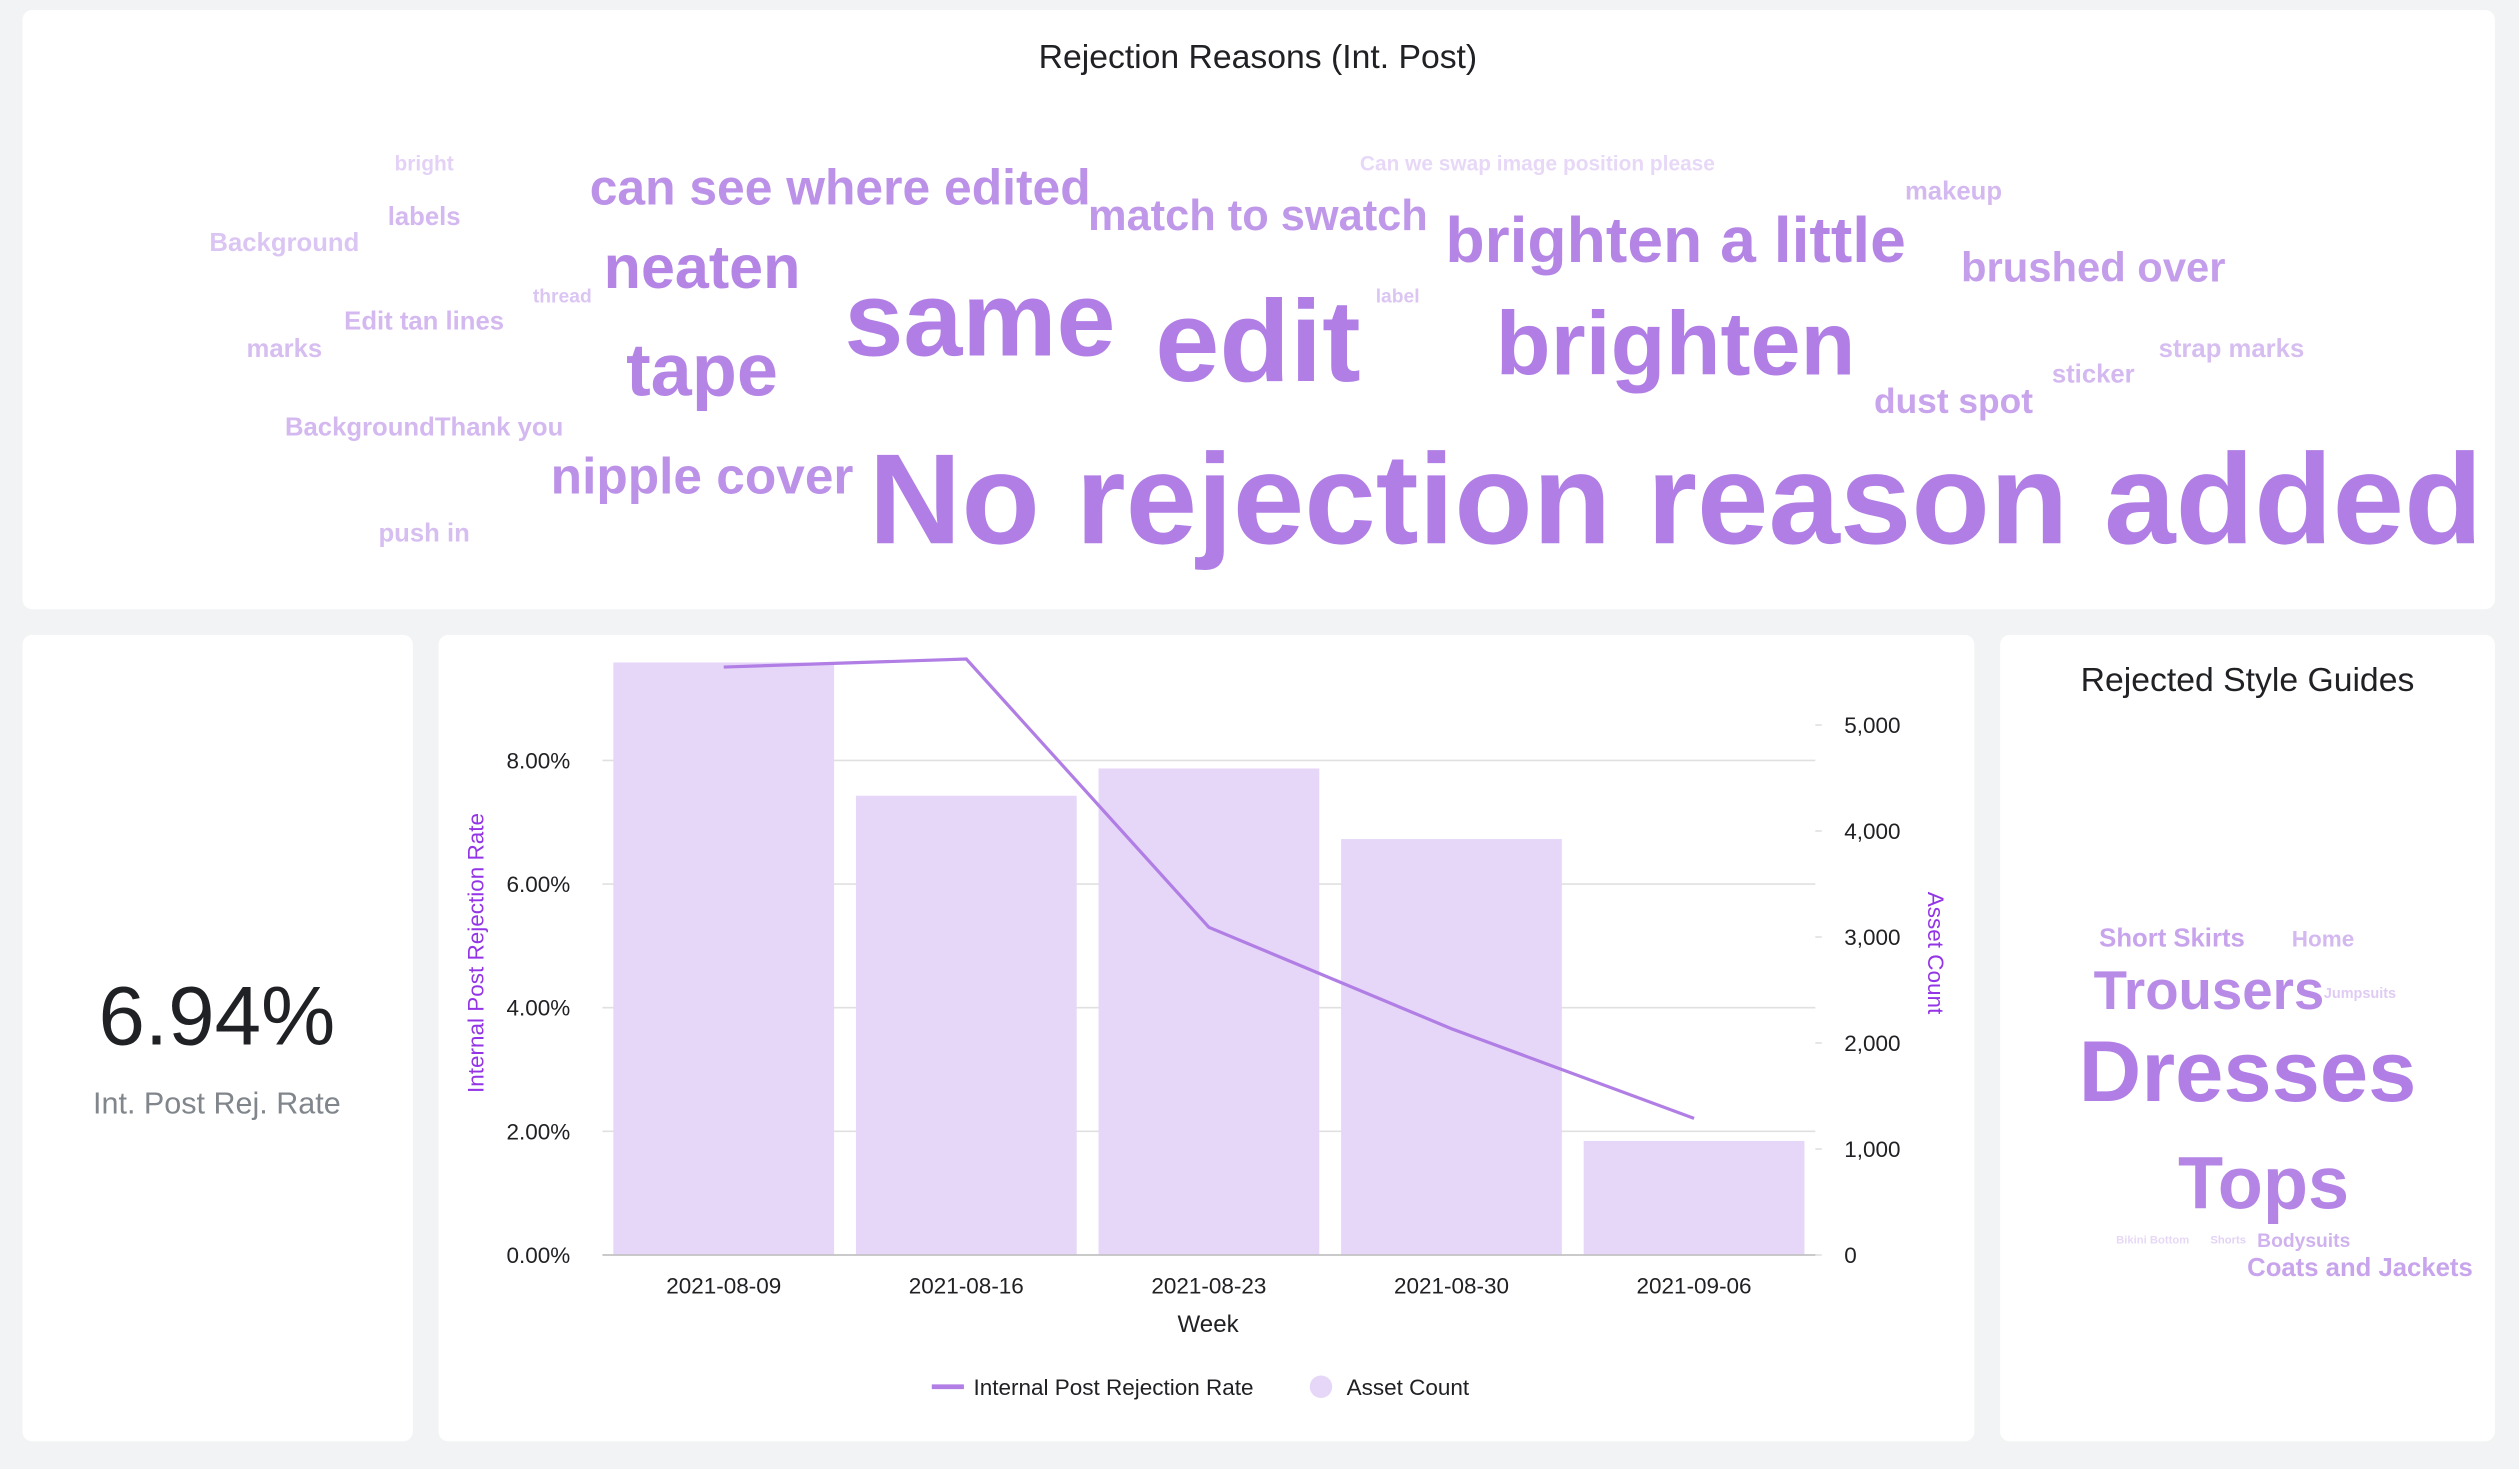 Image resolution: width=2519 pixels, height=1469 pixels. What do you see at coordinates (424, 217) in the screenshot?
I see `word: labels` at bounding box center [424, 217].